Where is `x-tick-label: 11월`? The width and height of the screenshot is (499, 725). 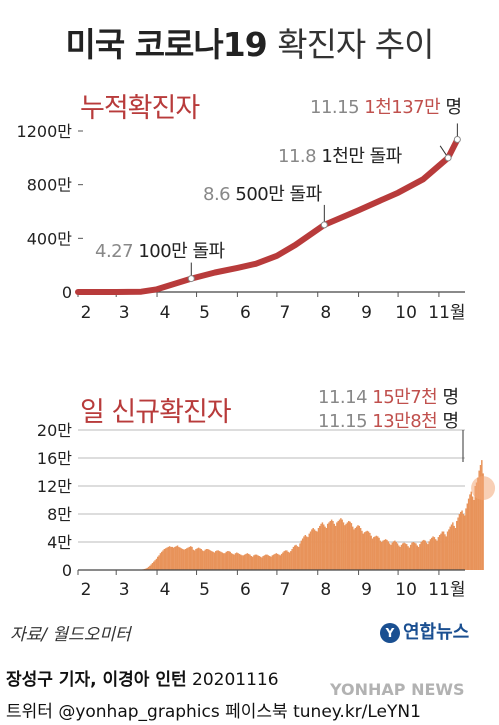
x-tick-label: 11월 is located at coordinates (446, 313).